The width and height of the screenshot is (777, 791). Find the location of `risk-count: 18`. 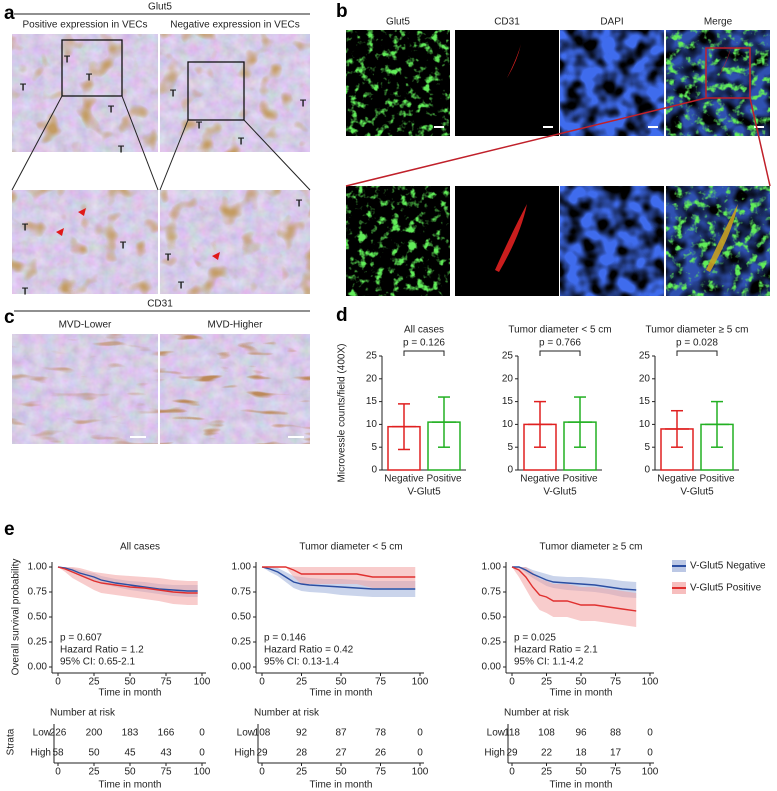

risk-count: 18 is located at coordinates (581, 753).